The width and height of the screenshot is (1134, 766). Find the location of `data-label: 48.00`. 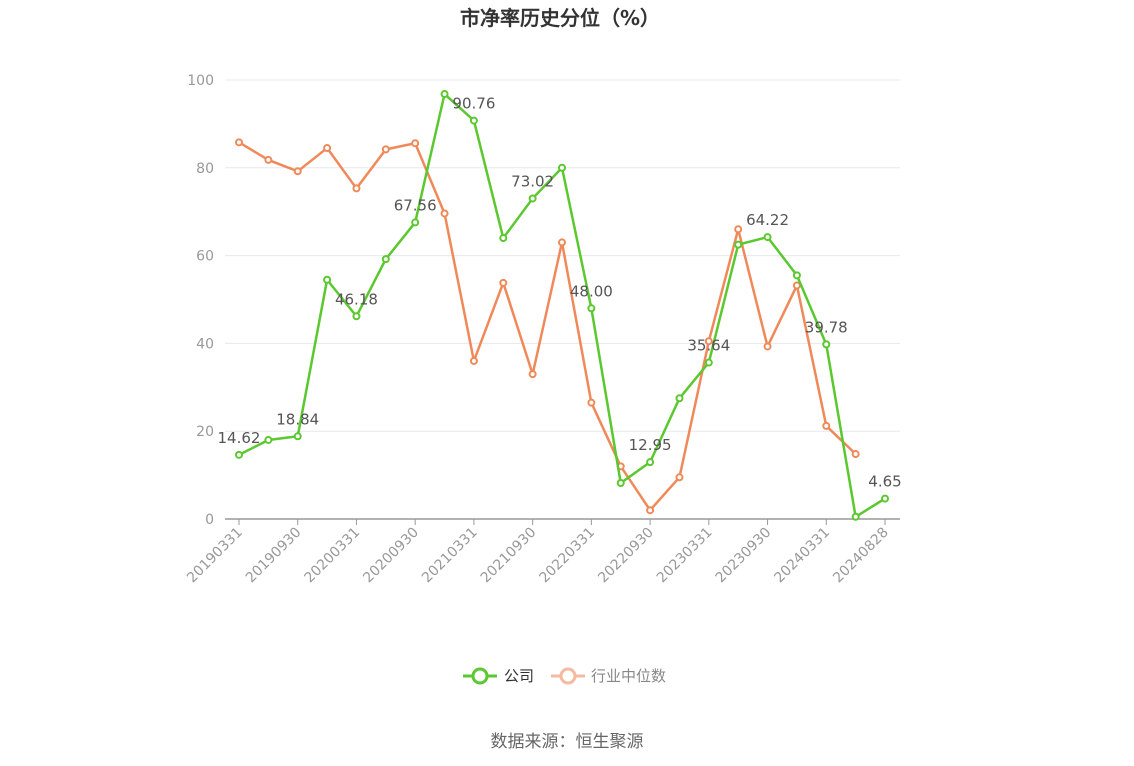

data-label: 48.00 is located at coordinates (591, 291).